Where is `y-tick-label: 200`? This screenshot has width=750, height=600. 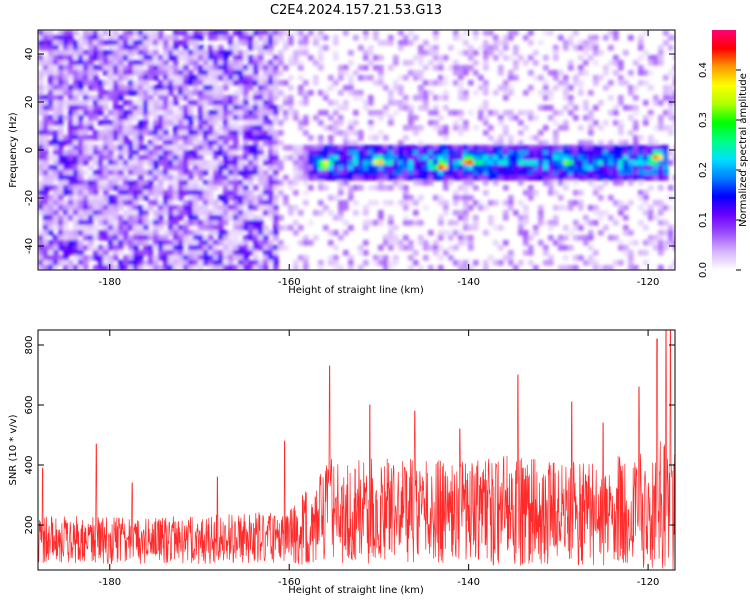 y-tick-label: 200 is located at coordinates (29, 524).